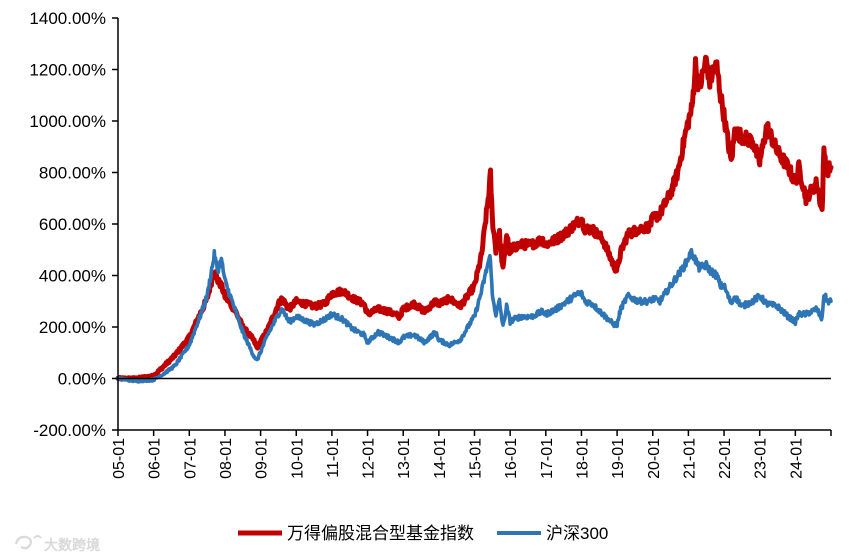  I want to click on x-tick-label: 08-01, so click(226, 458).